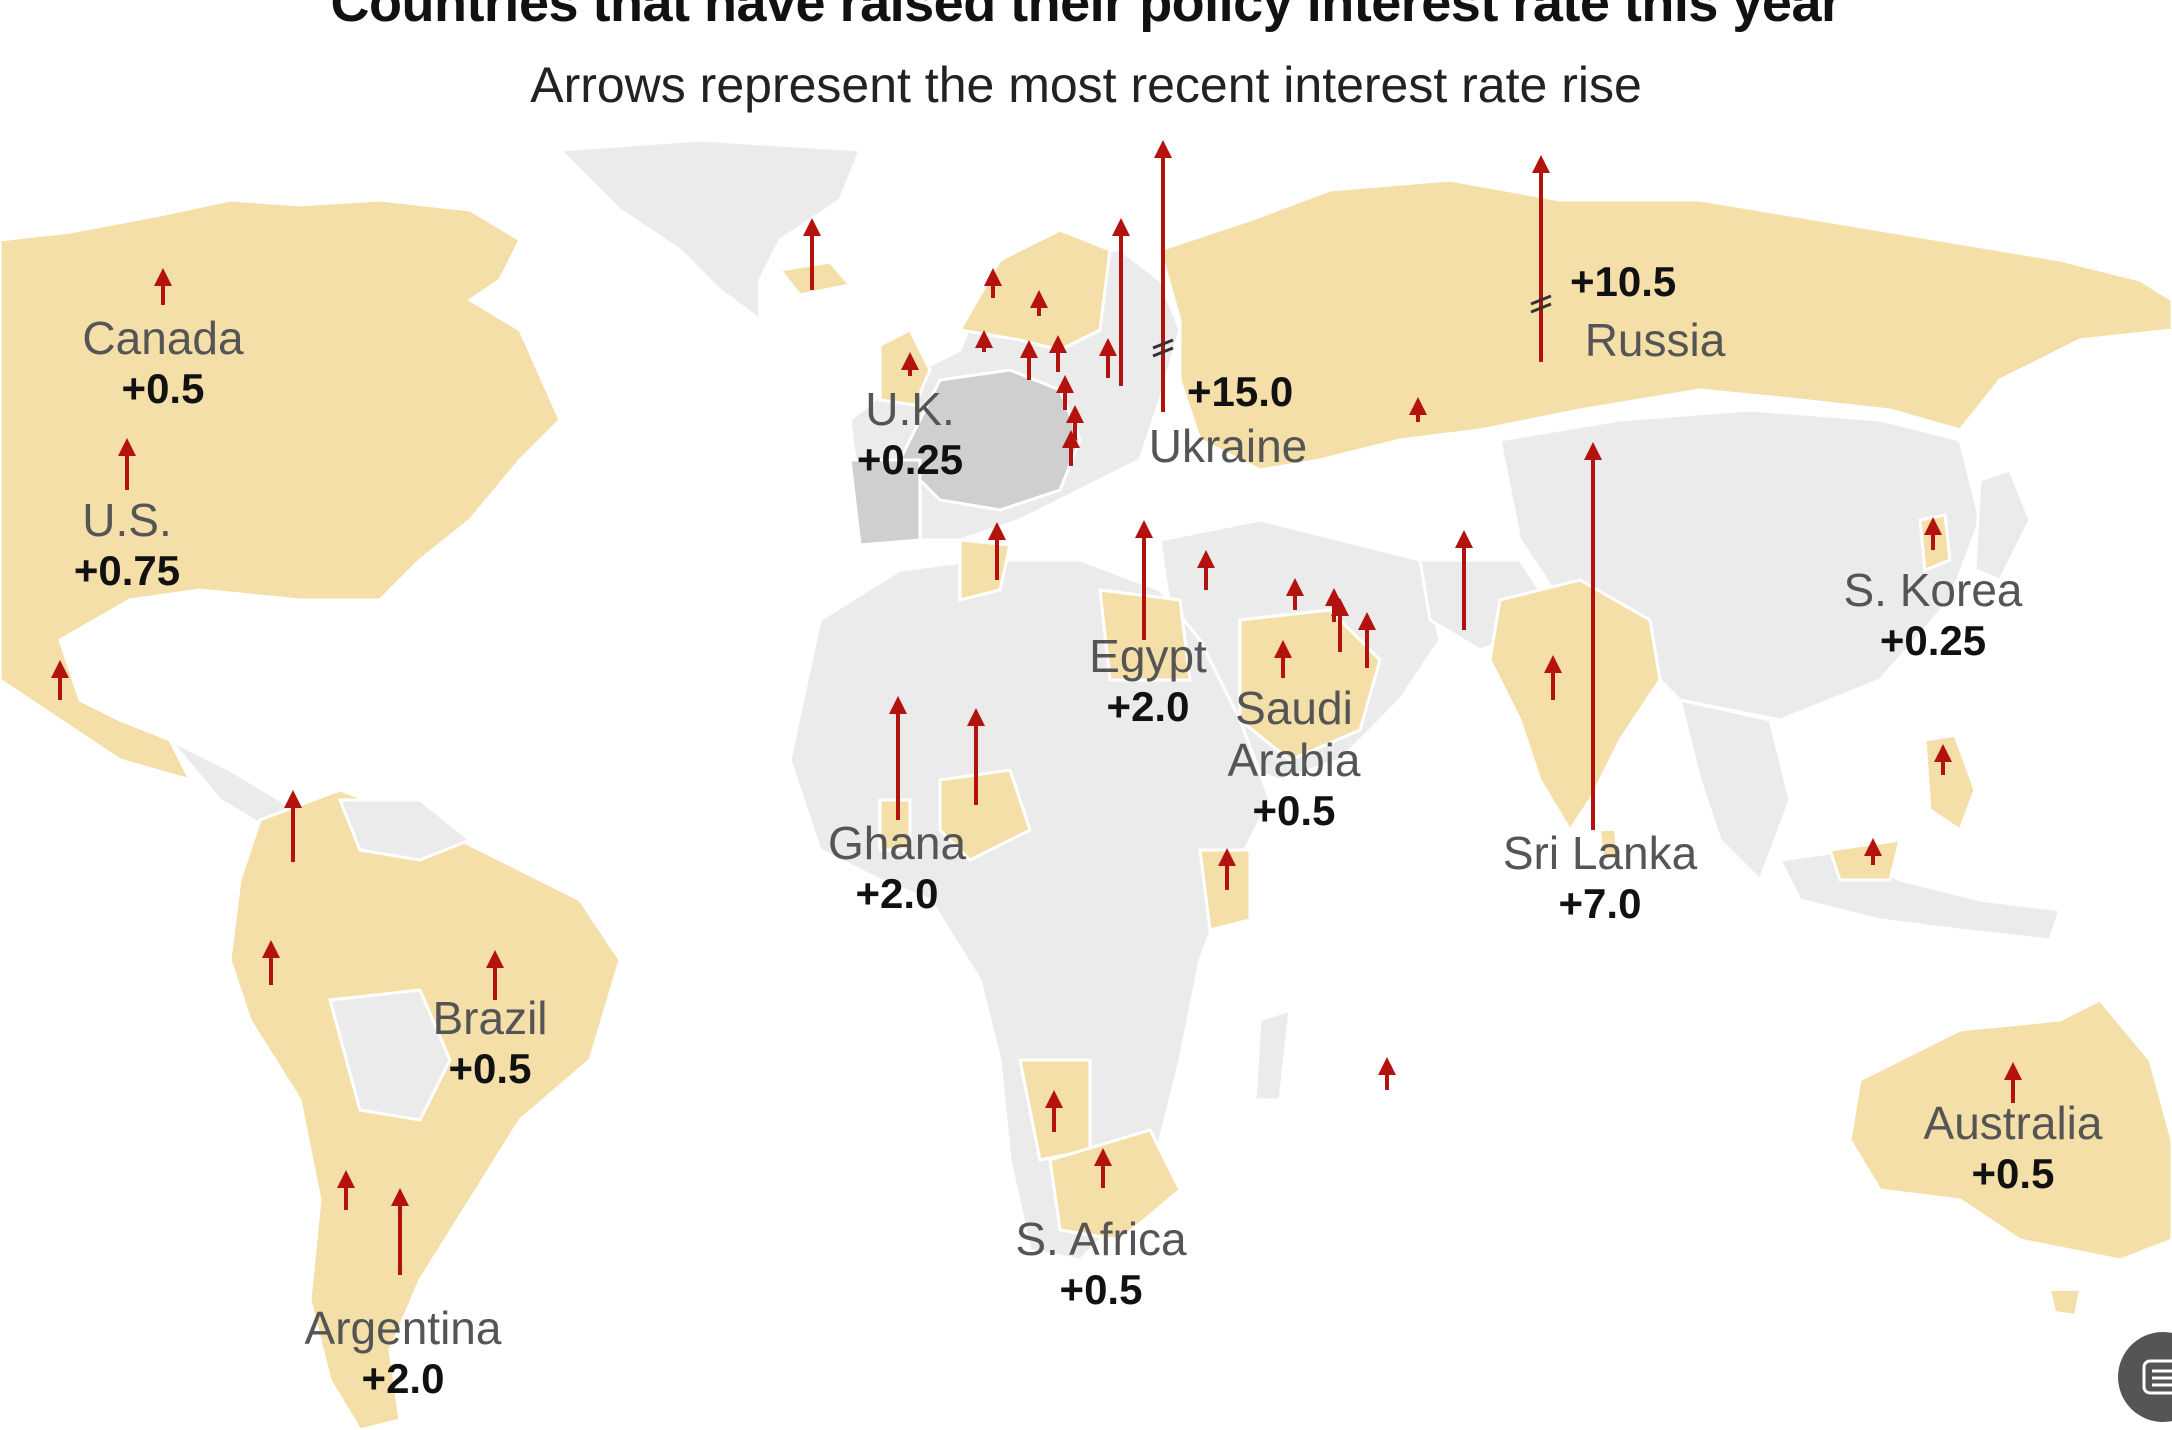  What do you see at coordinates (127, 544) in the screenshot?
I see `label-us: U.S. +0.75` at bounding box center [127, 544].